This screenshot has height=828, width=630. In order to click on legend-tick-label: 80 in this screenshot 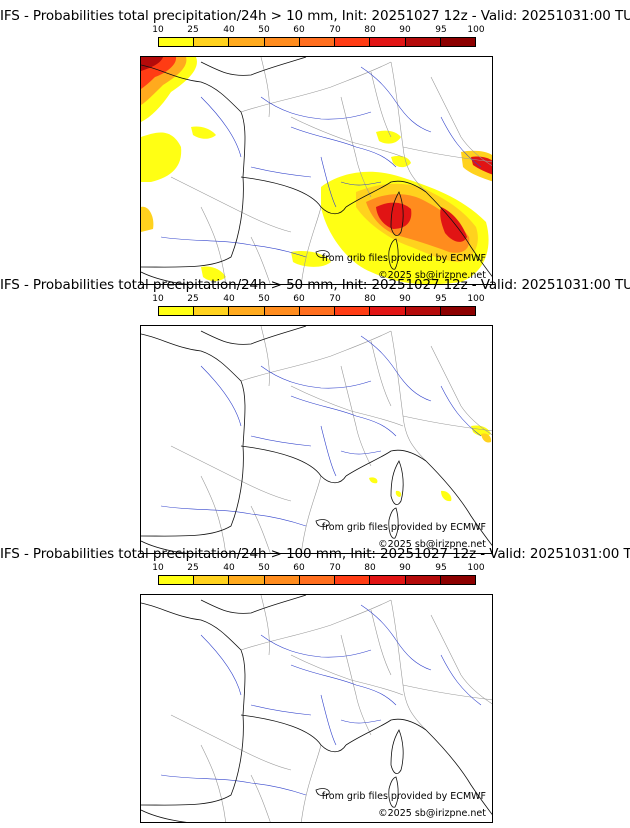, I will do `click(370, 568)`.